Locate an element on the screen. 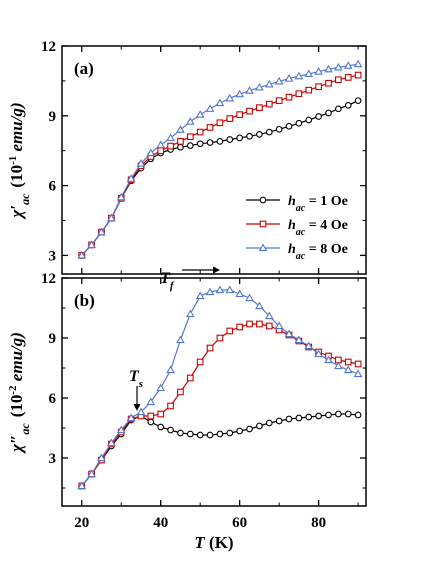 This screenshot has height=564, width=436. y-tick-label: 6 is located at coordinates (53, 187).